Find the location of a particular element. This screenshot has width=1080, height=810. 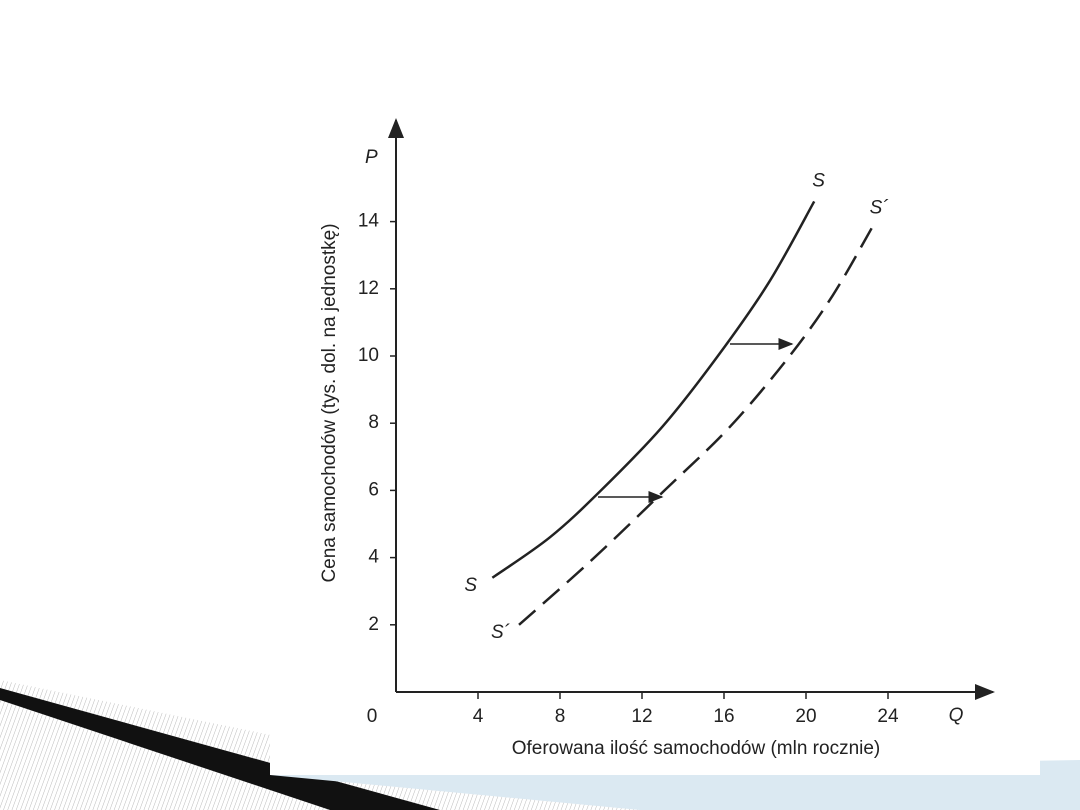

y-tick-label: 4 is located at coordinates (373, 557).